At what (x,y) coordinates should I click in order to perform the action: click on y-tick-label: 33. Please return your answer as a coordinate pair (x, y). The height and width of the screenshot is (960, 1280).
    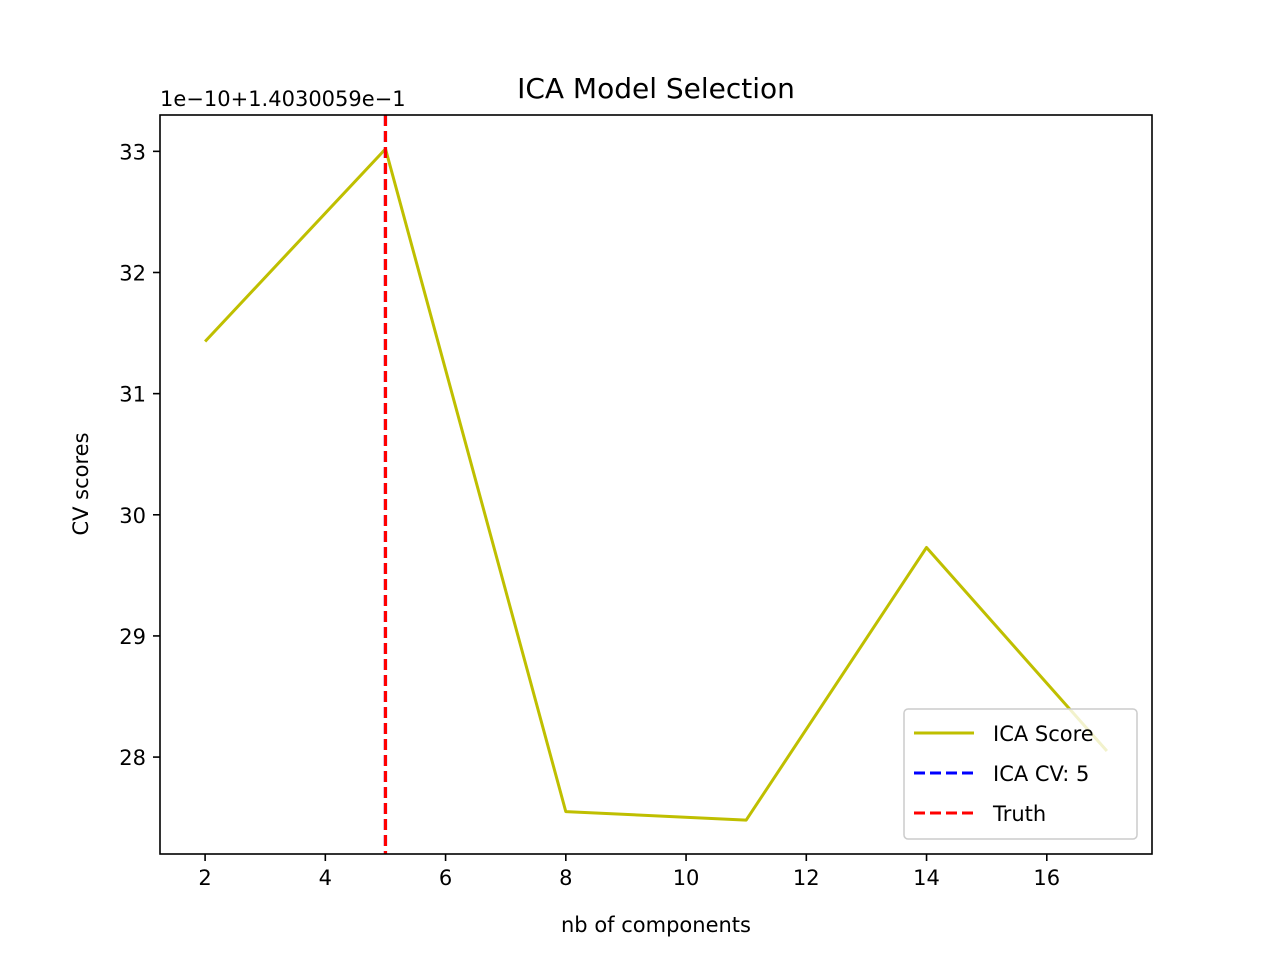
    Looking at the image, I should click on (132, 152).